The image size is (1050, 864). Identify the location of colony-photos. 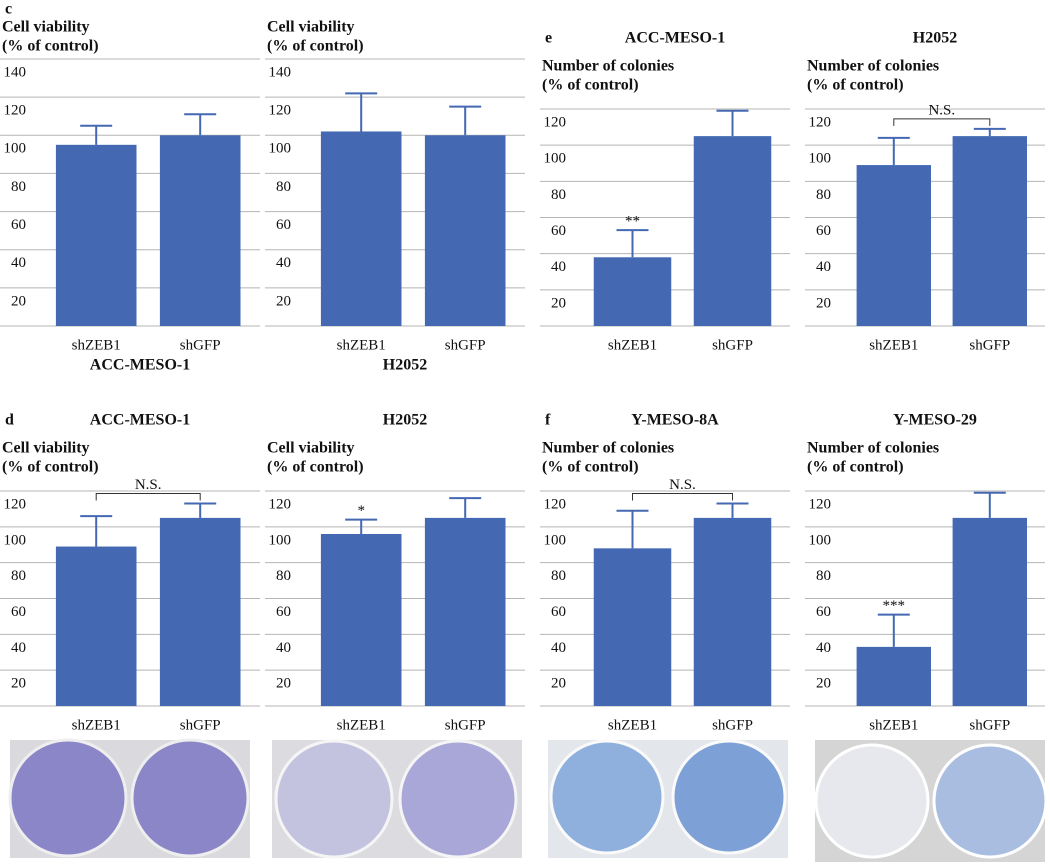
(528, 800).